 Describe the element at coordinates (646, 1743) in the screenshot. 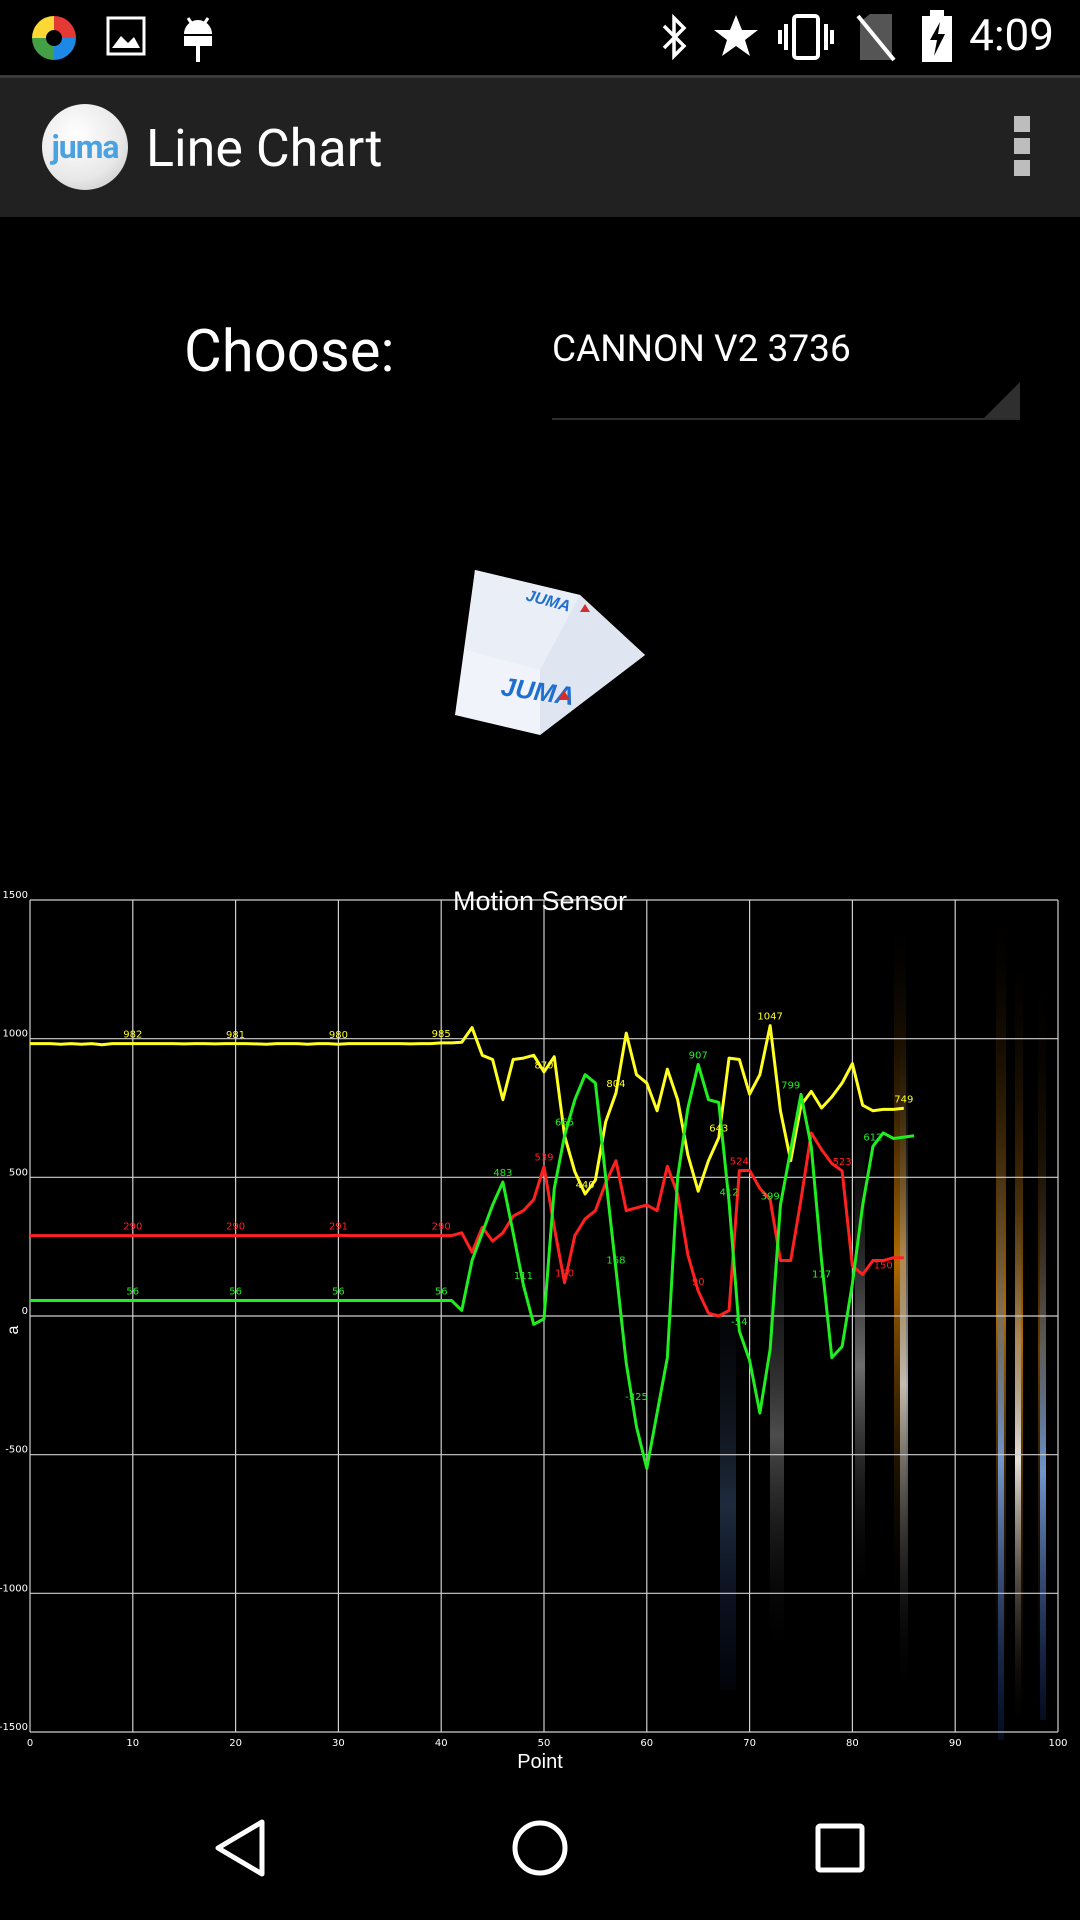

I see `x-tick-label: 60` at that location.